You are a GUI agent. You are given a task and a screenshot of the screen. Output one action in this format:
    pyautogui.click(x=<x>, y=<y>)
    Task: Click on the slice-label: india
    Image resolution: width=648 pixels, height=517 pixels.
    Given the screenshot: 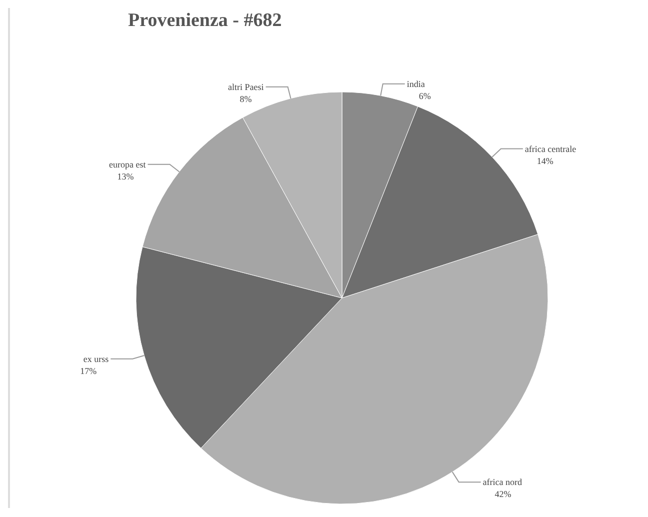 What is the action you would take?
    pyautogui.click(x=415, y=83)
    